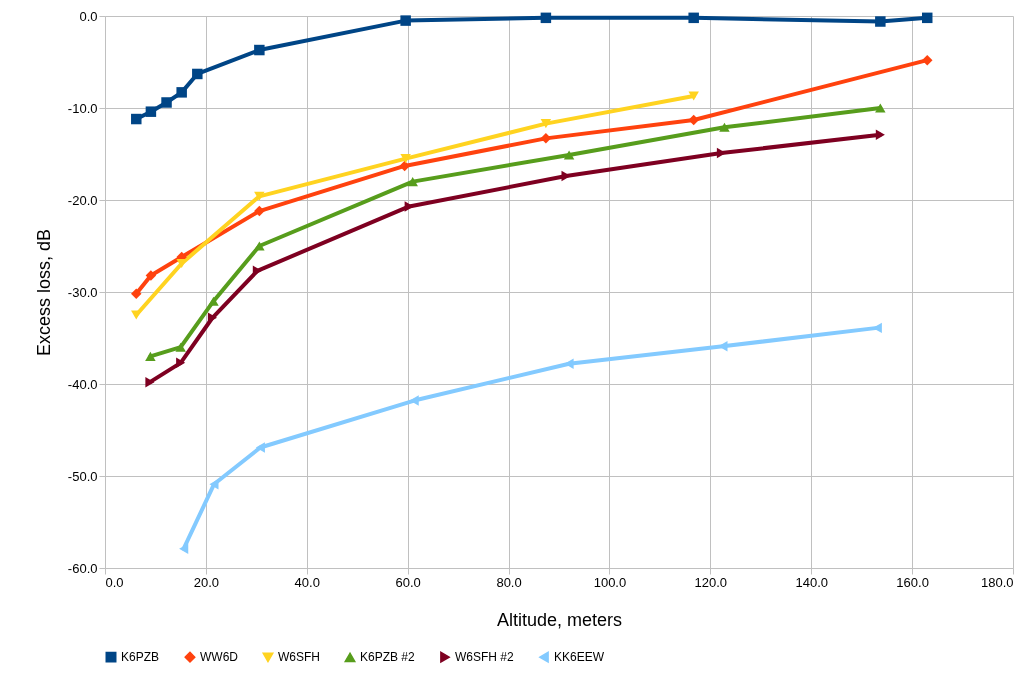  Describe the element at coordinates (82, 568) in the screenshot. I see `y-tick-label: -60.0` at that location.